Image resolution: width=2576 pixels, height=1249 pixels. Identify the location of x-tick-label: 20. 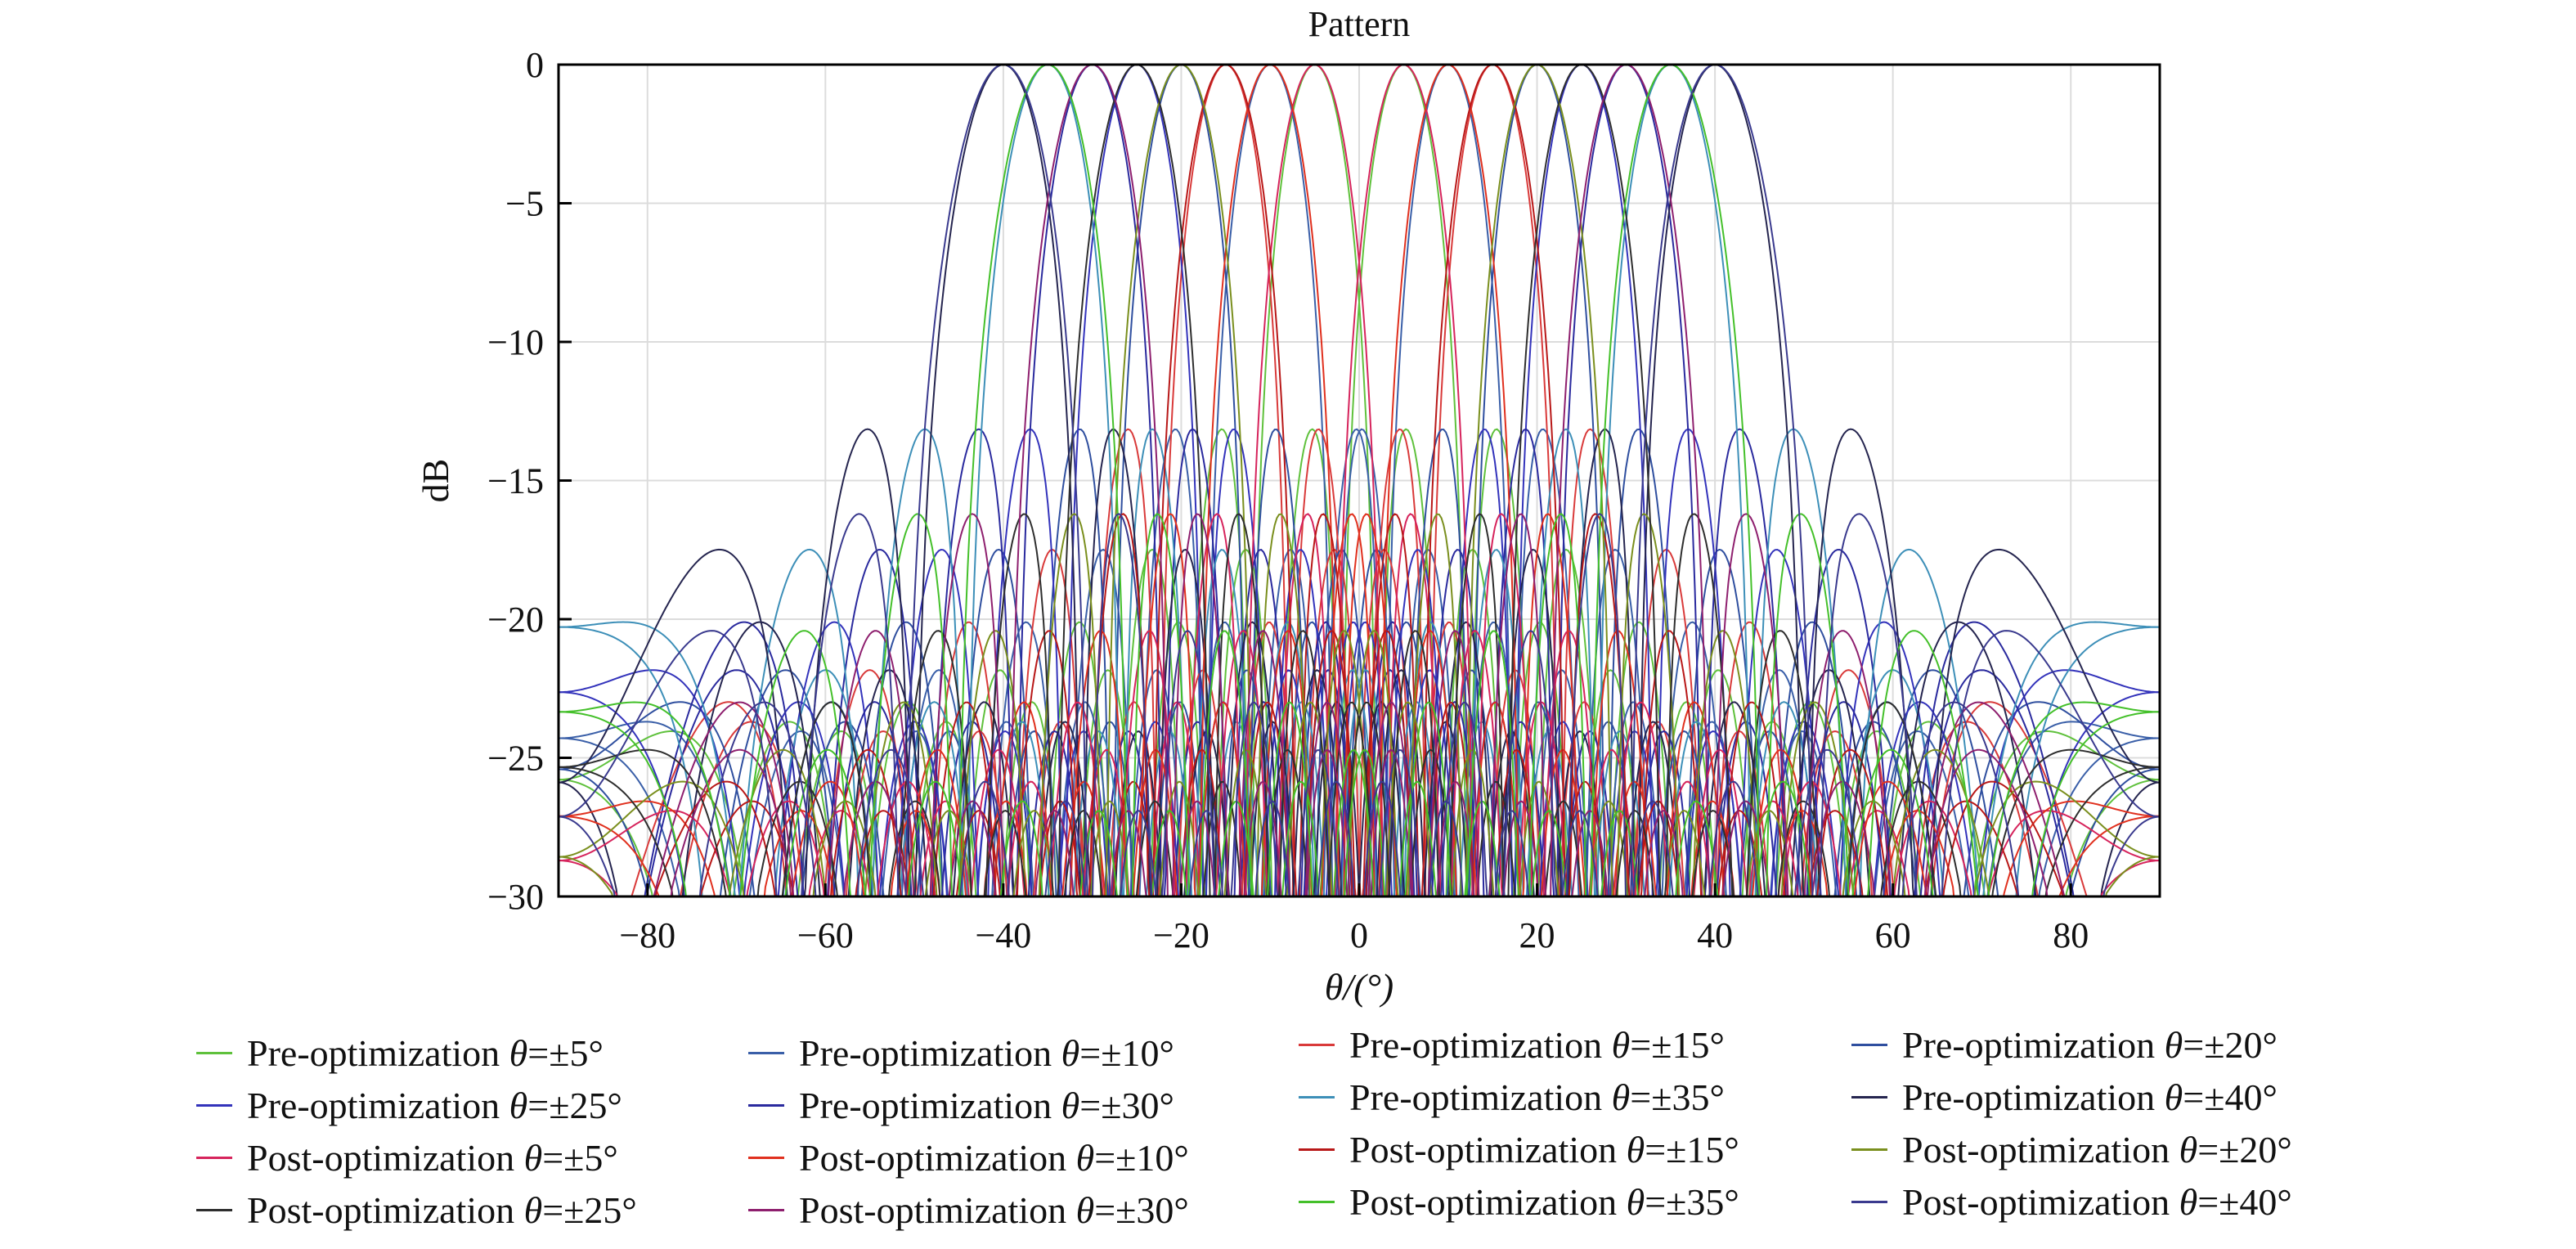
(1537, 935).